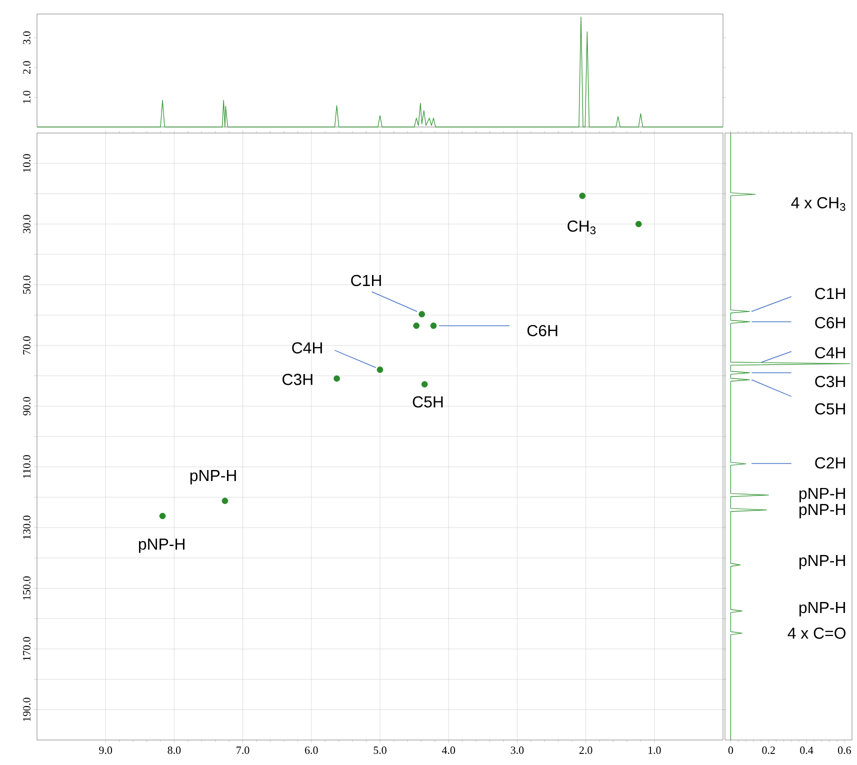 Image resolution: width=857 pixels, height=765 pixels. I want to click on y-tick-label: 50.0, so click(26, 285).